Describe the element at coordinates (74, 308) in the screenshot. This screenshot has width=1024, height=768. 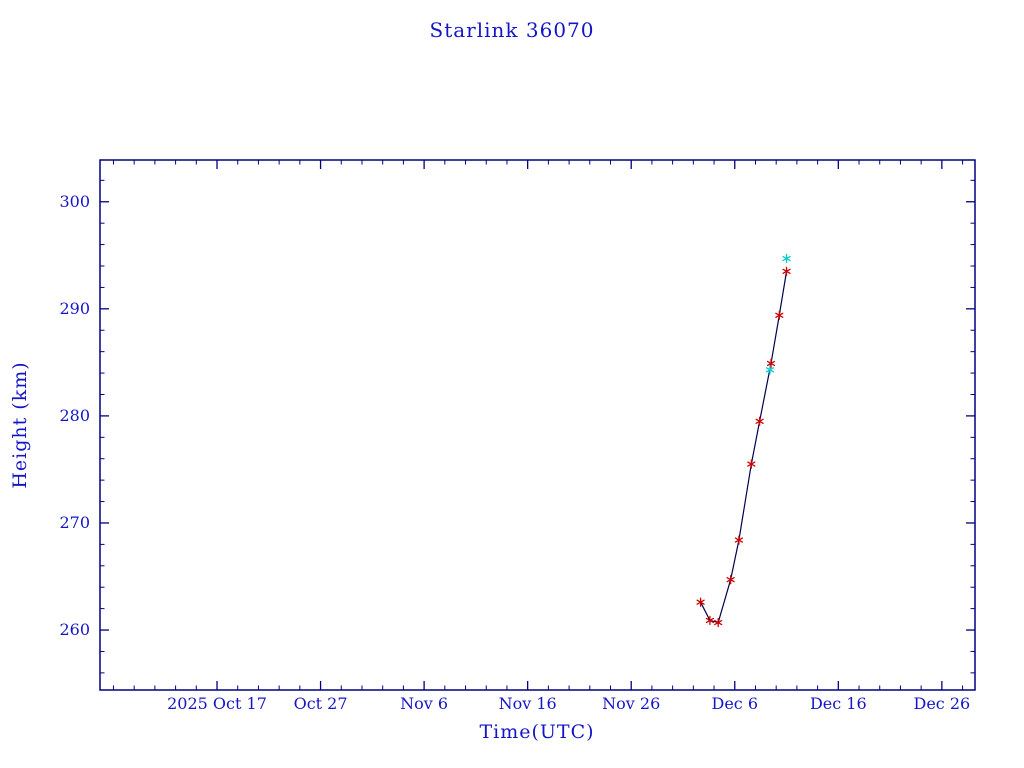
I see `y-tick-label: 290` at that location.